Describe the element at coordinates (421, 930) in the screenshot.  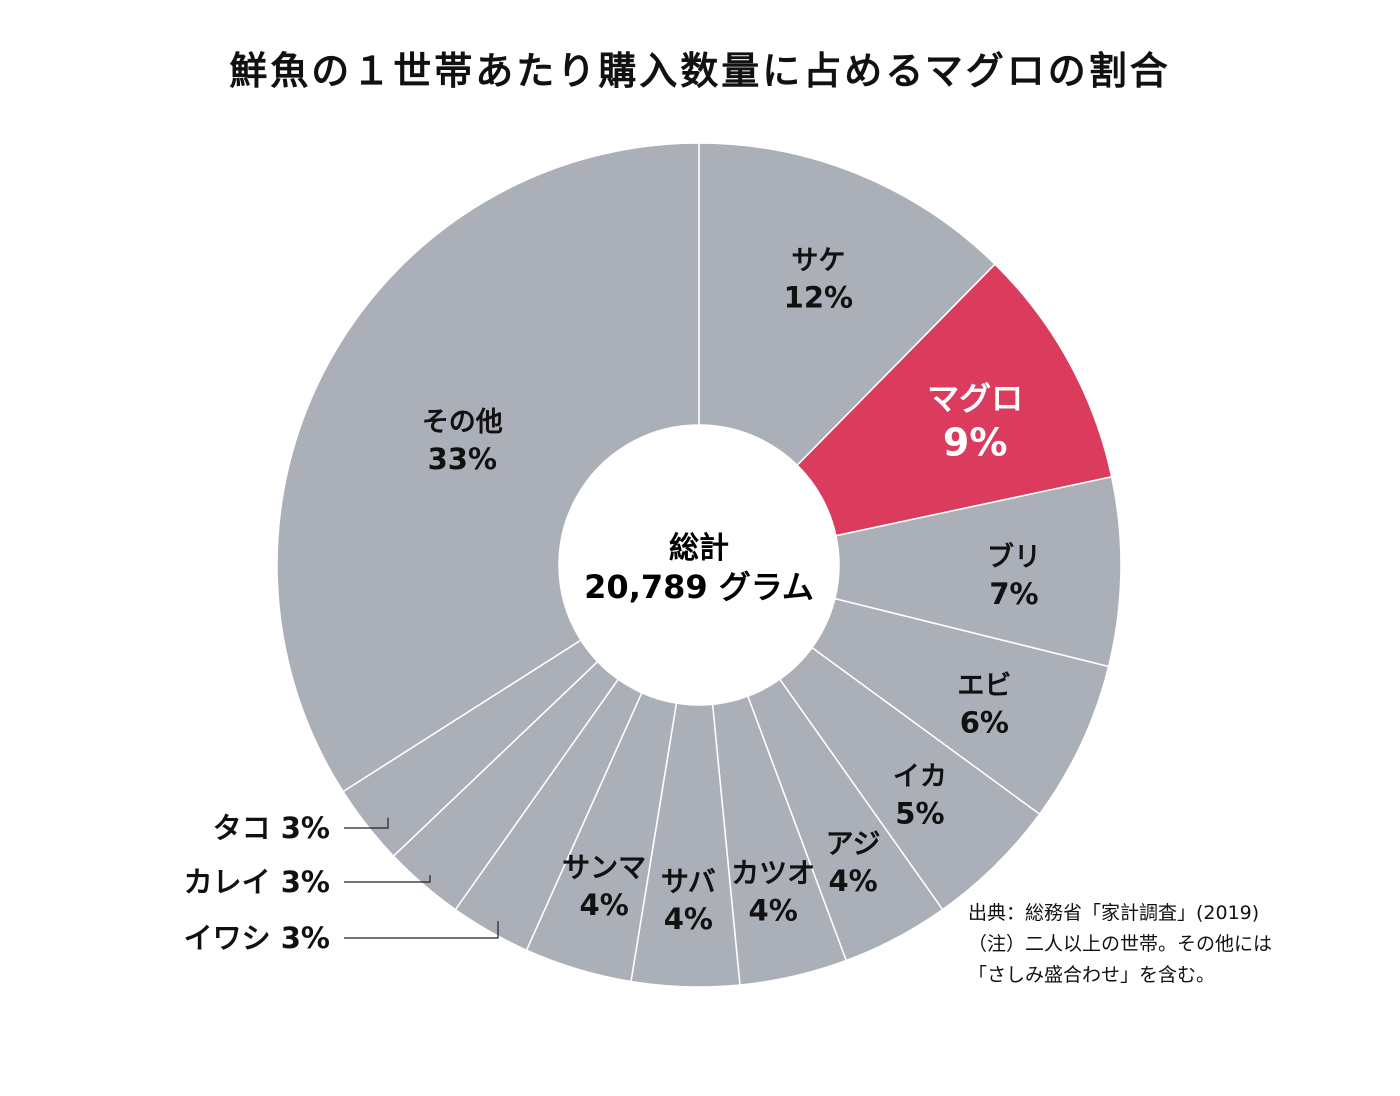
I see `leader-イワシ` at that location.